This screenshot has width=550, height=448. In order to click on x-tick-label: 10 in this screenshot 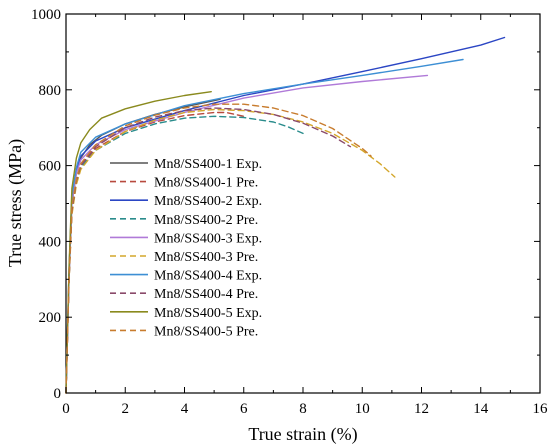, I will do `click(362, 409)`.